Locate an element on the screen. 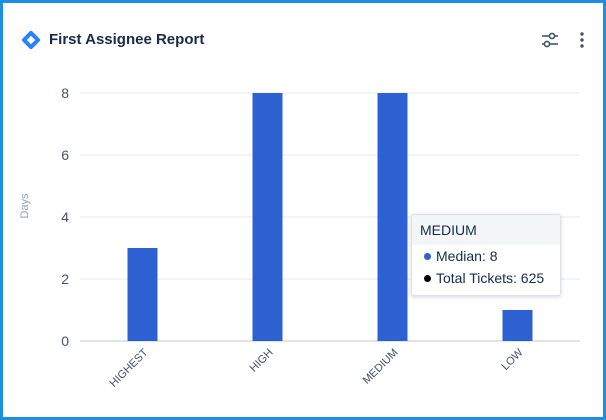 The height and width of the screenshot is (420, 606). diamond-logo-icon is located at coordinates (31, 40).